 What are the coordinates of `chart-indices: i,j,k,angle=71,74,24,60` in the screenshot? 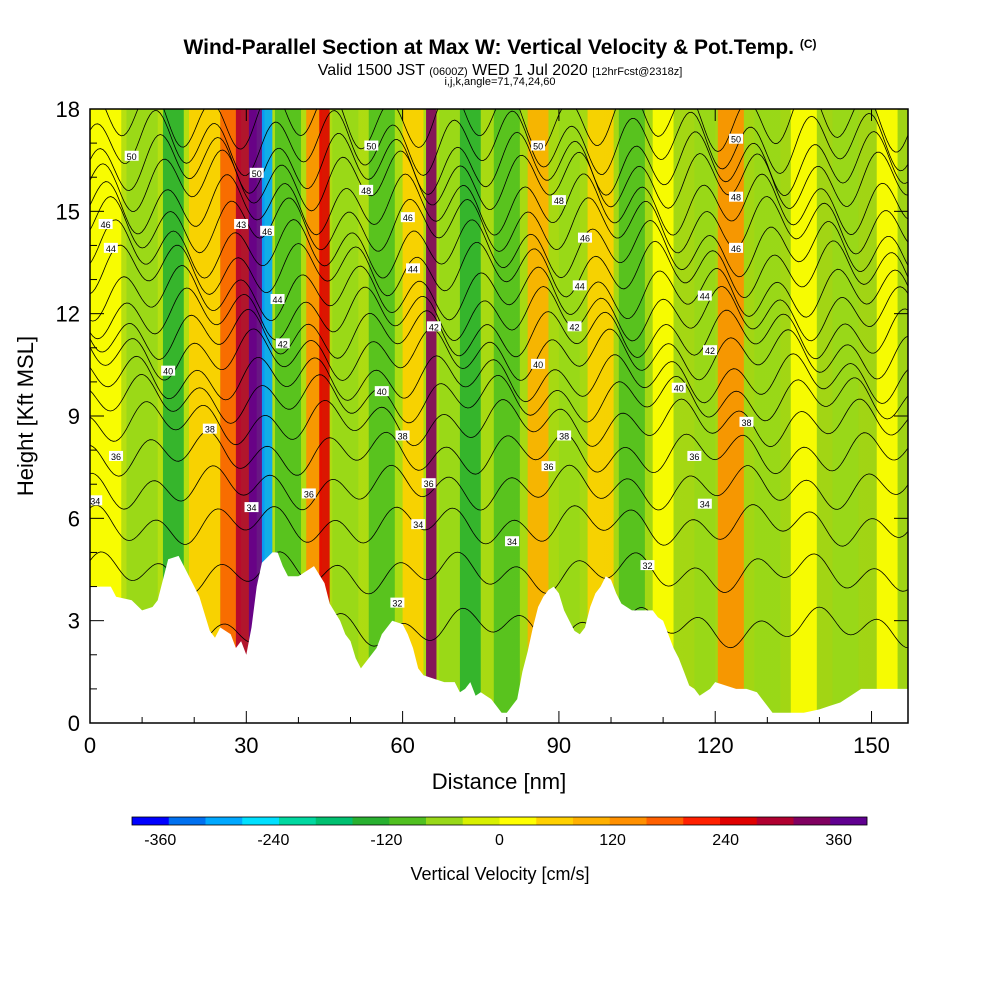 It's located at (500, 82).